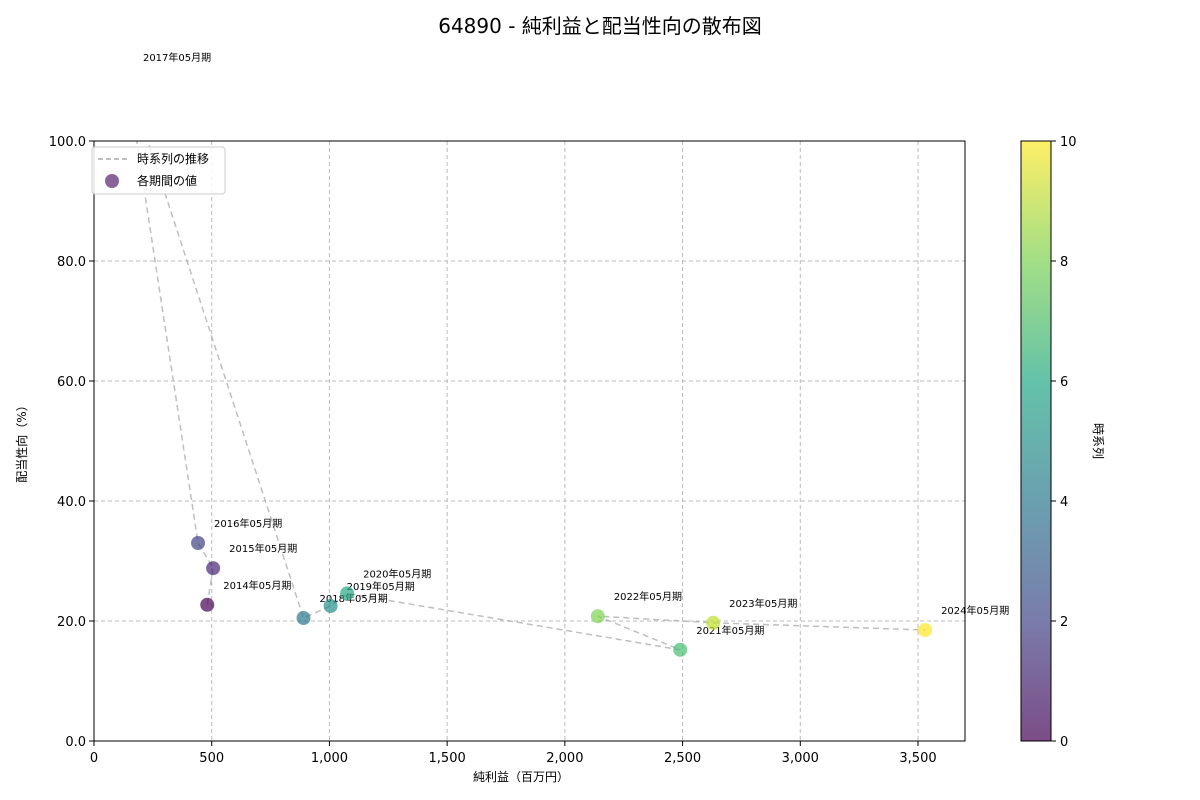 The height and width of the screenshot is (800, 1200). I want to click on x-tick-label: 1,000, so click(329, 758).